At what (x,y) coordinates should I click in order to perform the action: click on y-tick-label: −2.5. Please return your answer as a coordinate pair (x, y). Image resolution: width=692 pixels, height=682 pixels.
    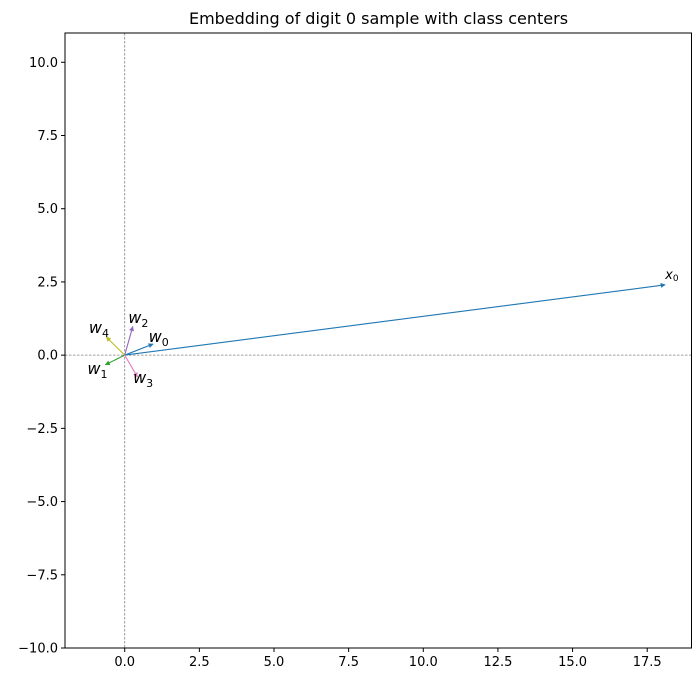
    Looking at the image, I should click on (42, 429).